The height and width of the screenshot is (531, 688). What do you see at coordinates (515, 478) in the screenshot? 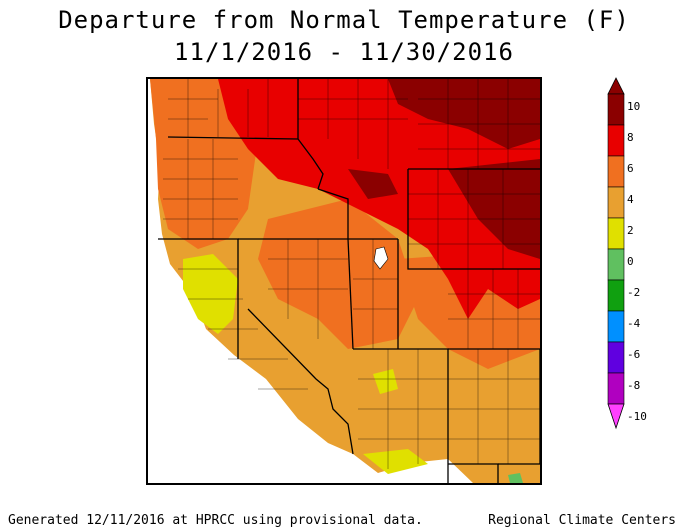
I see `anomaly-zone-neg2to0` at bounding box center [515, 478].